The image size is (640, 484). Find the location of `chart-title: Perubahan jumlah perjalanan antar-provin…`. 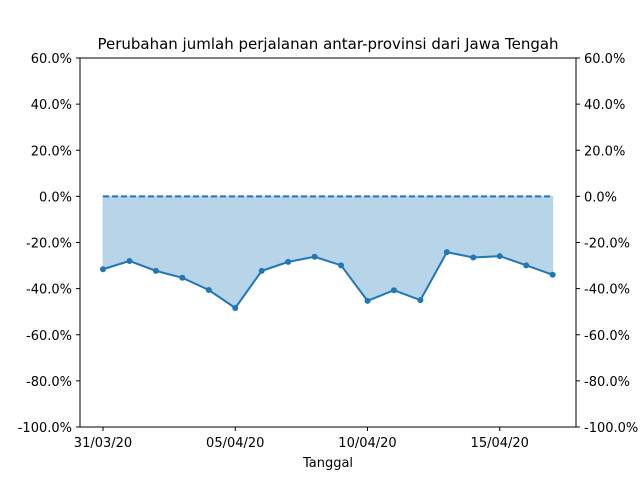

chart-title: Perubahan jumlah perjalanan antar-provin… is located at coordinates (327, 44).